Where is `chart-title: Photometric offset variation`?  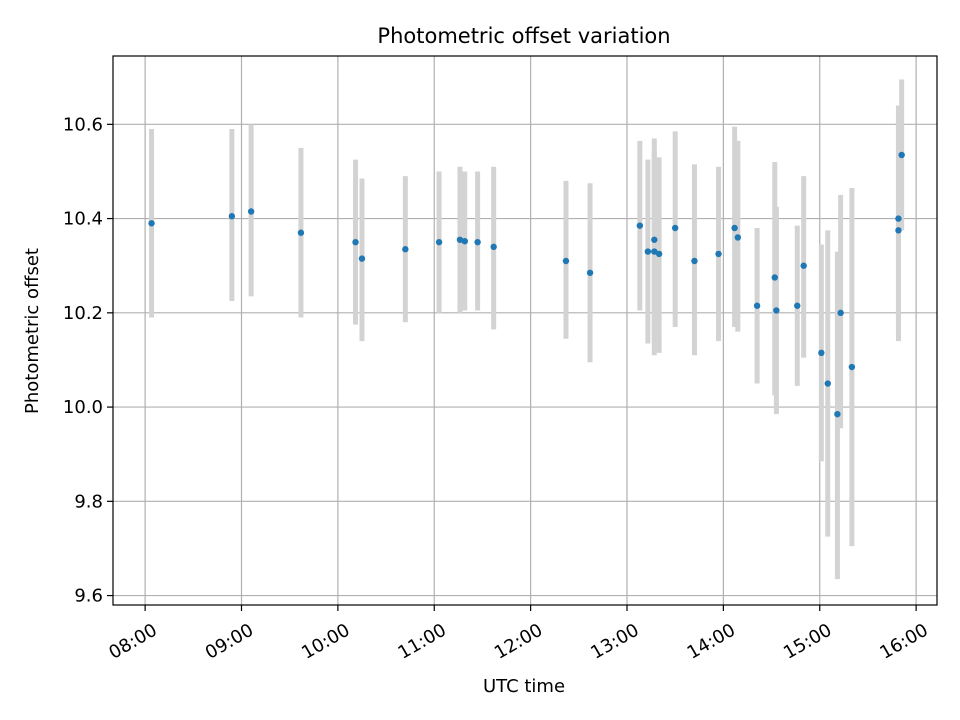 chart-title: Photometric offset variation is located at coordinates (523, 36).